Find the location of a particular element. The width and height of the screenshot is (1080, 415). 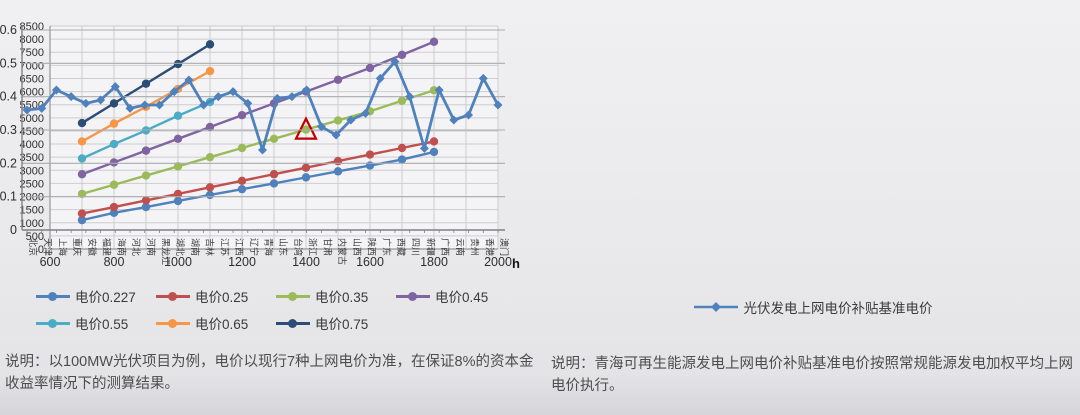

legend-item: 电价0.25 is located at coordinates (216, 296).